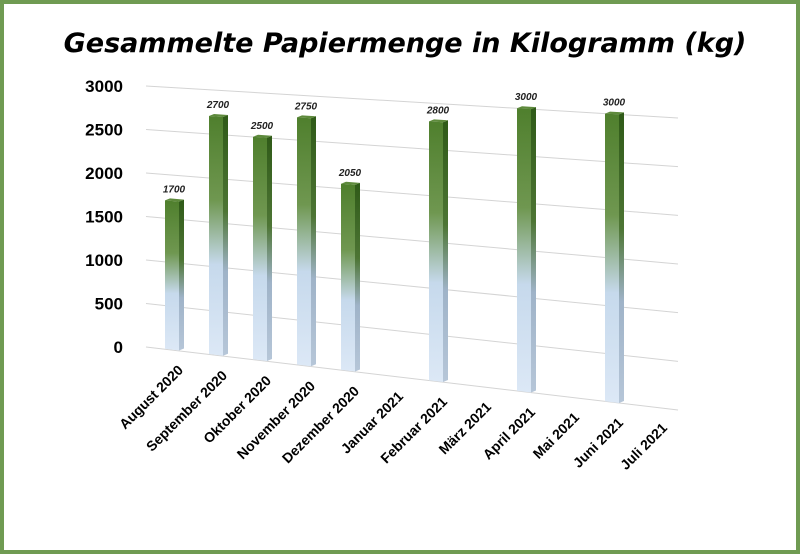 This screenshot has width=800, height=554. I want to click on y-axis: 0 500 1000 1500 2000 2500 3000, so click(104, 217).